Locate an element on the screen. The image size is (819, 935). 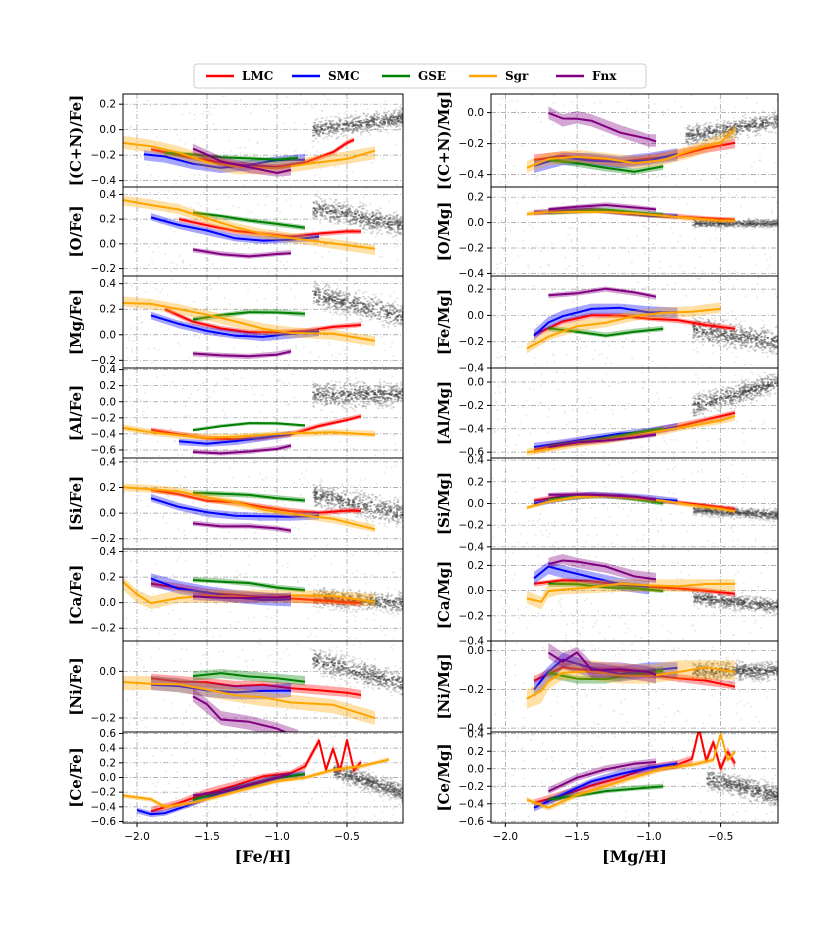
legend-label-sgr: Sgr is located at coordinates (517, 76).